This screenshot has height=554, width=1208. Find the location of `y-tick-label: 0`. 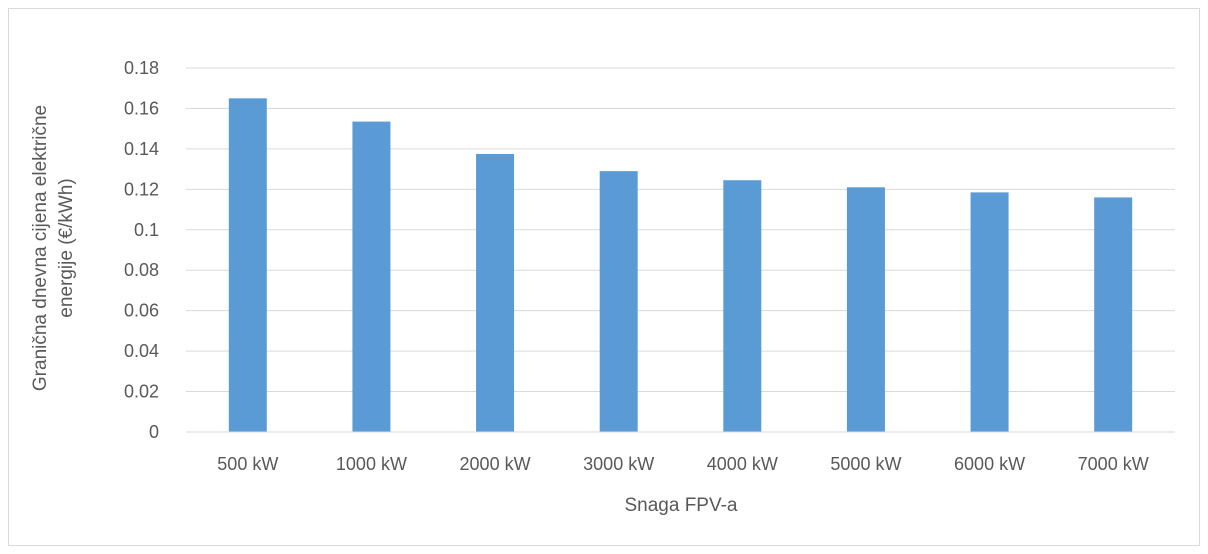

y-tick-label: 0 is located at coordinates (154, 432).